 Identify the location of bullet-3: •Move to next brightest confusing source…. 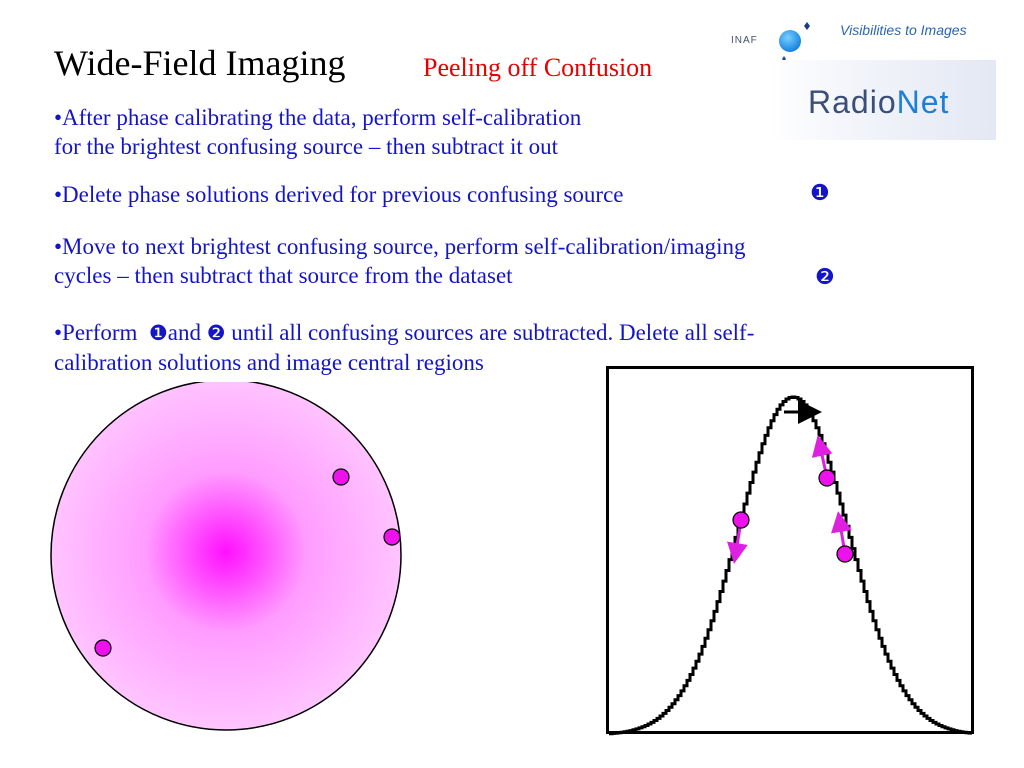
(494, 261).